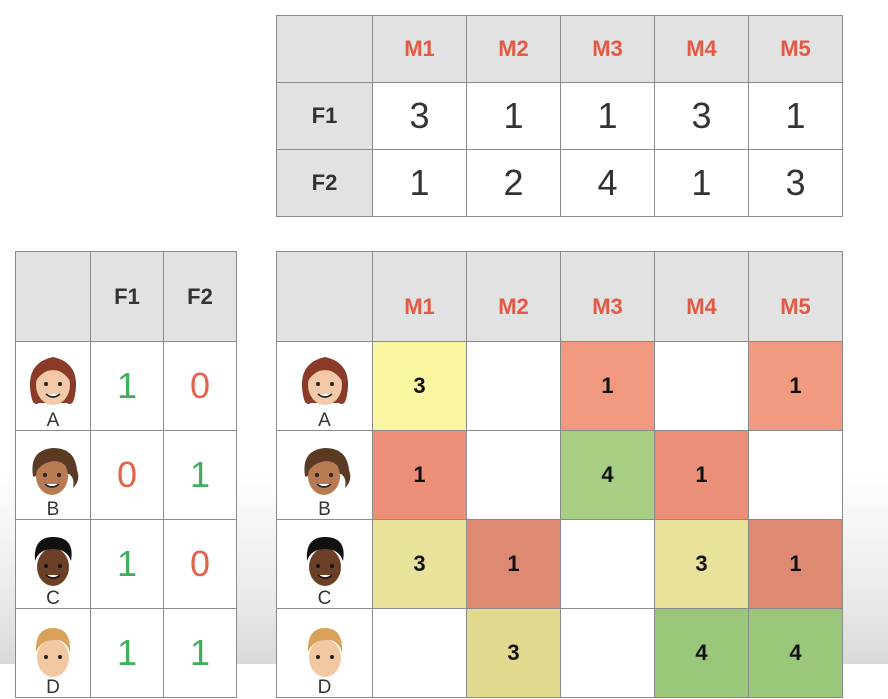  Describe the element at coordinates (324, 183) in the screenshot. I see `feature-row-header-f2: F2` at that location.